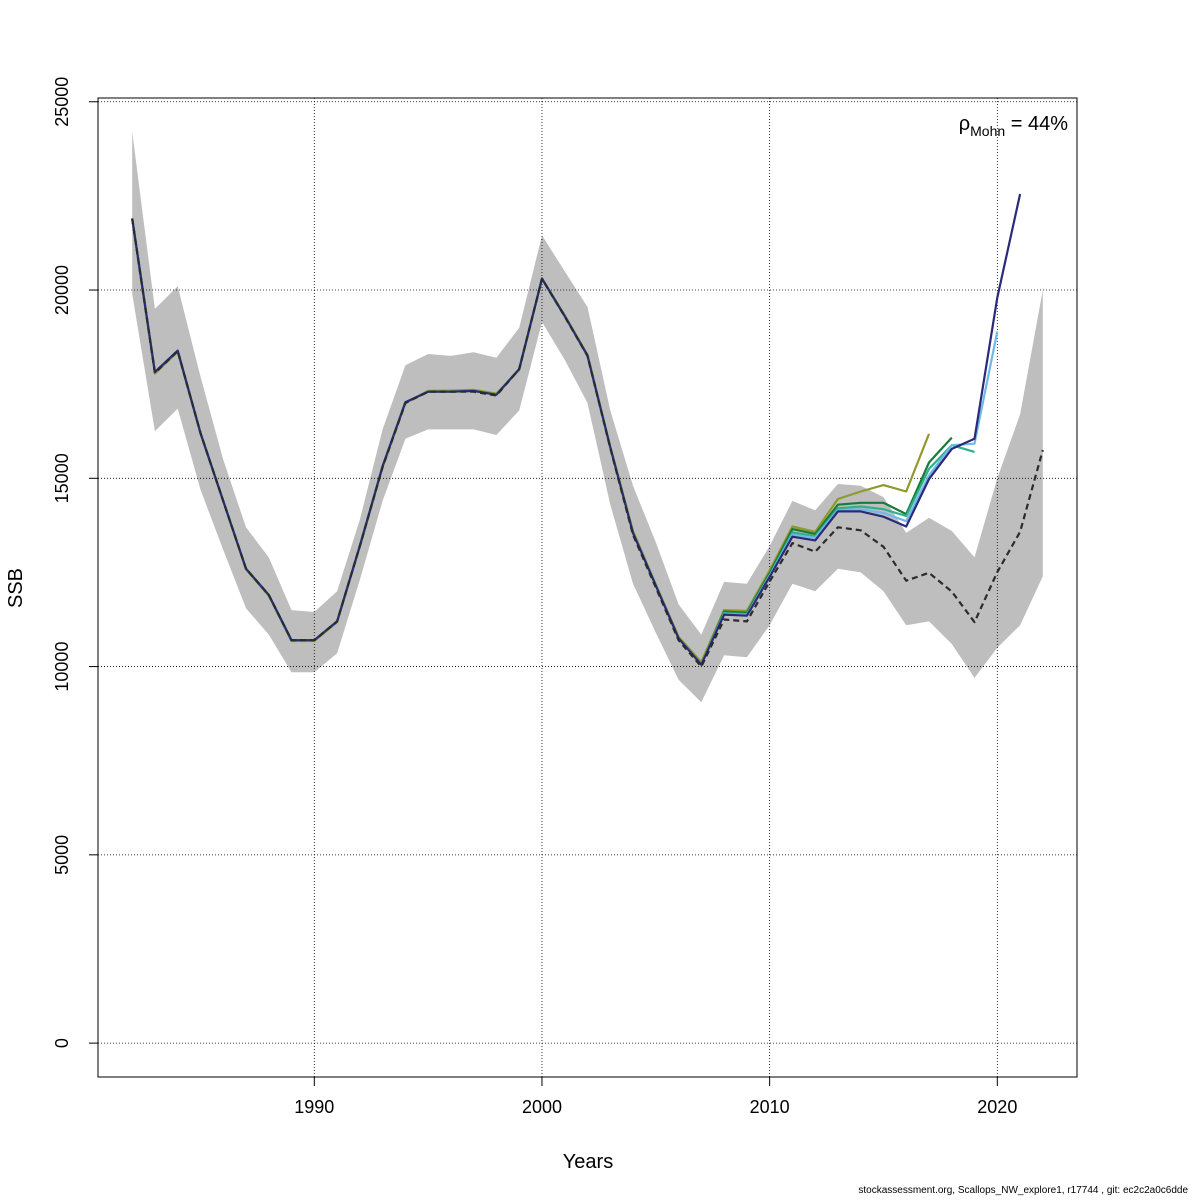 This screenshot has height=1200, width=1200. What do you see at coordinates (964, 124) in the screenshot?
I see `rho-symbol: ρ` at bounding box center [964, 124].